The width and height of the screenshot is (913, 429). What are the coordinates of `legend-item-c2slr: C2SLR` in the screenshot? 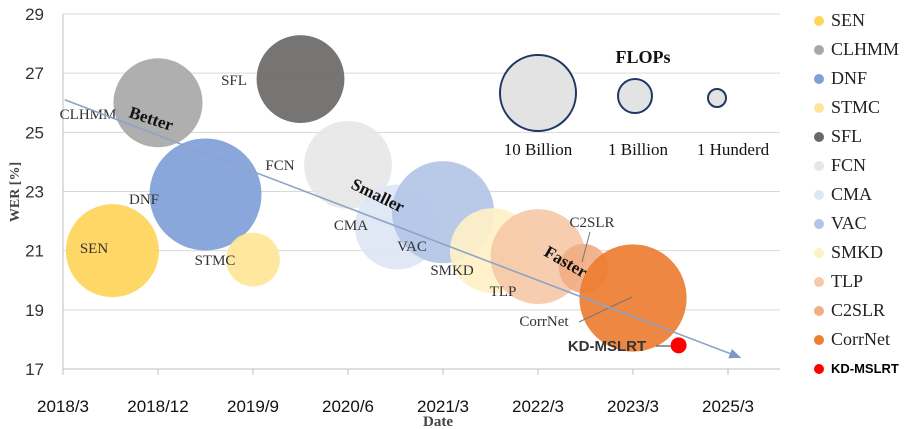 It's located at (863, 310).